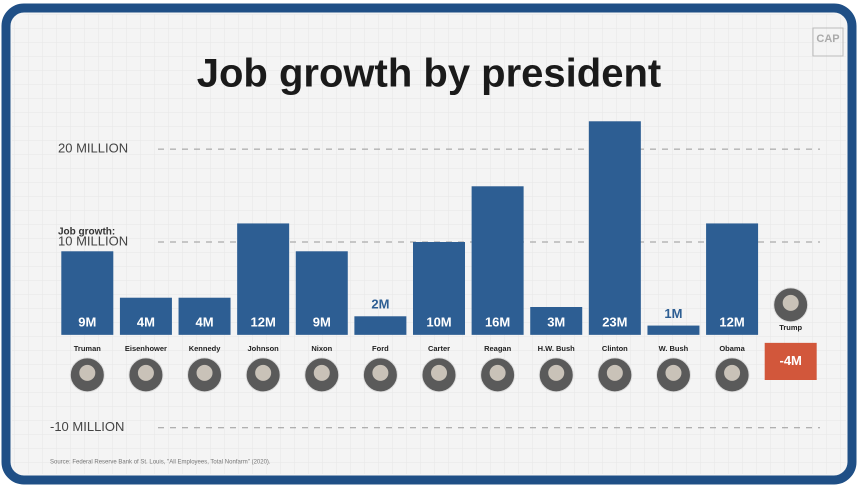 The image size is (858, 486). I want to click on value-label: -4M, so click(790, 360).